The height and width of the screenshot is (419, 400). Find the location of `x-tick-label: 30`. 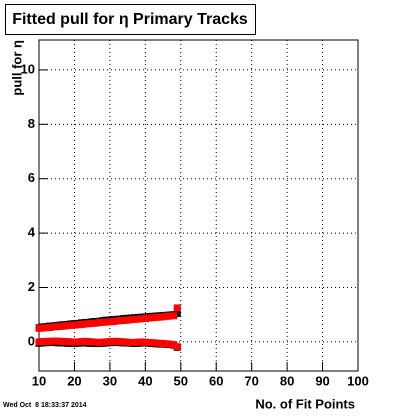

x-tick-label: 30 is located at coordinates (110, 380).